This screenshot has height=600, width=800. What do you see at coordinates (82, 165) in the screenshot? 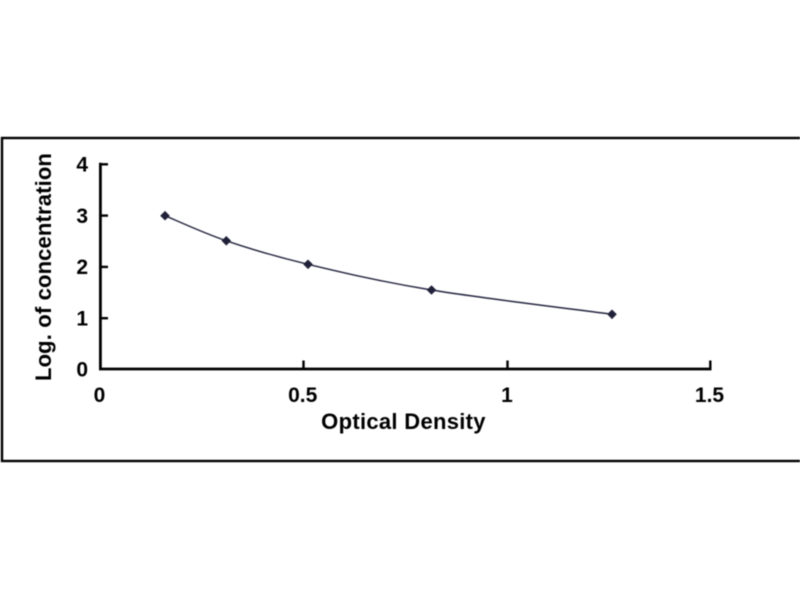
I see `svg-text: 4` at bounding box center [82, 165].